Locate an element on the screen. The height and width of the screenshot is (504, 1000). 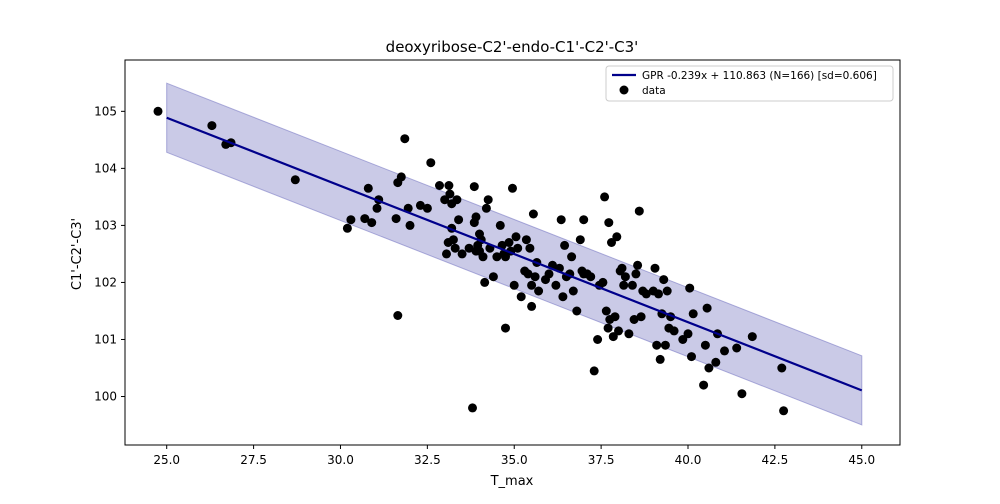
y-tick-label: 102 is located at coordinates (105, 282).